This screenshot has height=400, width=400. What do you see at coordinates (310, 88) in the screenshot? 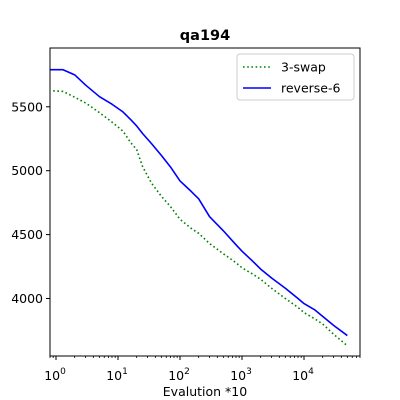
I see `legend-entry-label: reverse-6` at bounding box center [310, 88].